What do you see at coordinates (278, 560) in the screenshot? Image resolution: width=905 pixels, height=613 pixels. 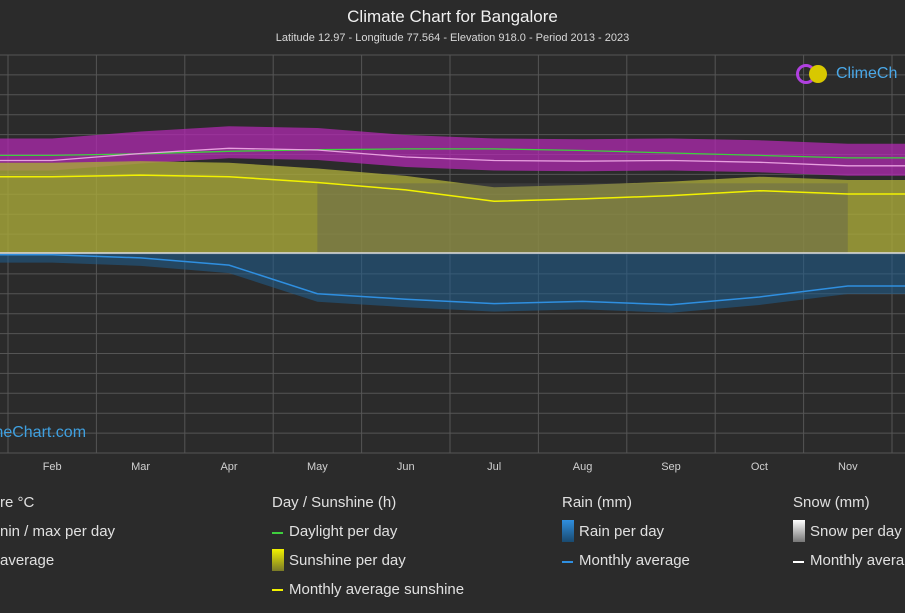 I see `sunshine-swatch-icon` at bounding box center [278, 560].